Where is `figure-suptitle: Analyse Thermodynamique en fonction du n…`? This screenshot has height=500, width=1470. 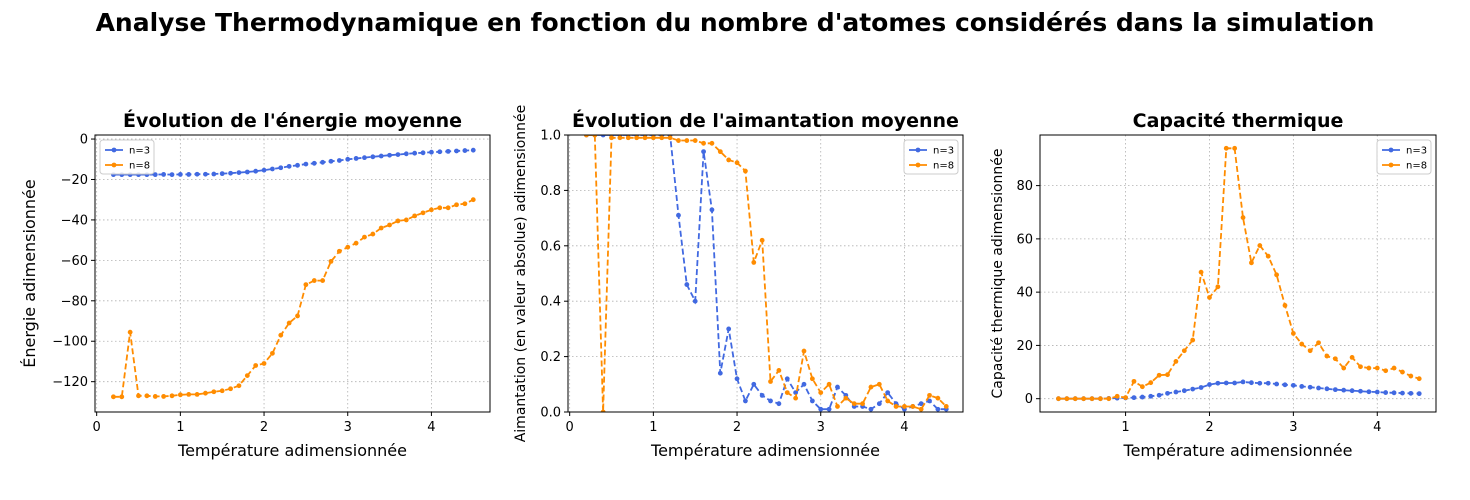 figure-suptitle: Analyse Thermodynamique en fonction du n… is located at coordinates (735, 22).